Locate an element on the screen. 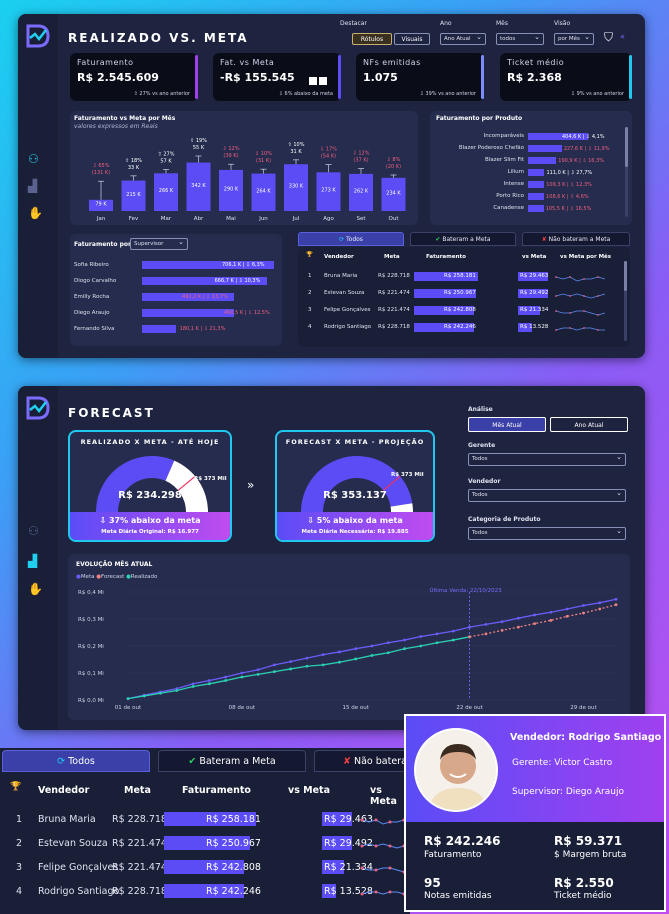 This screenshot has height=914, width=669. row-number: 1 is located at coordinates (310, 276).